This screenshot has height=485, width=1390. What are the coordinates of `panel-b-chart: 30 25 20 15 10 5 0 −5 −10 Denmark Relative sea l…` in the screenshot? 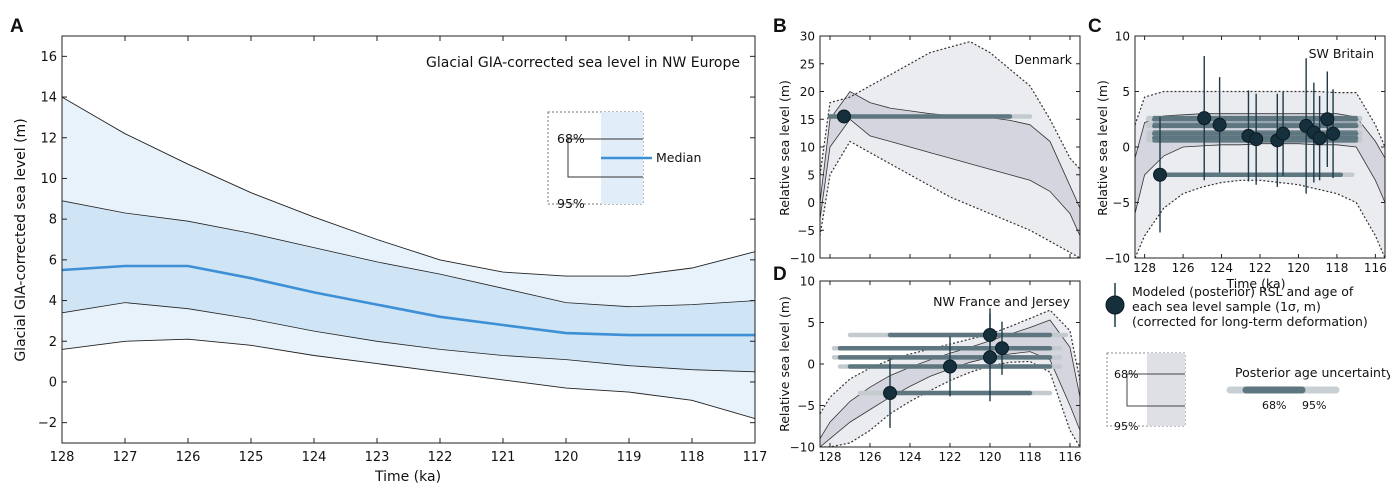 It's located at (929, 148).